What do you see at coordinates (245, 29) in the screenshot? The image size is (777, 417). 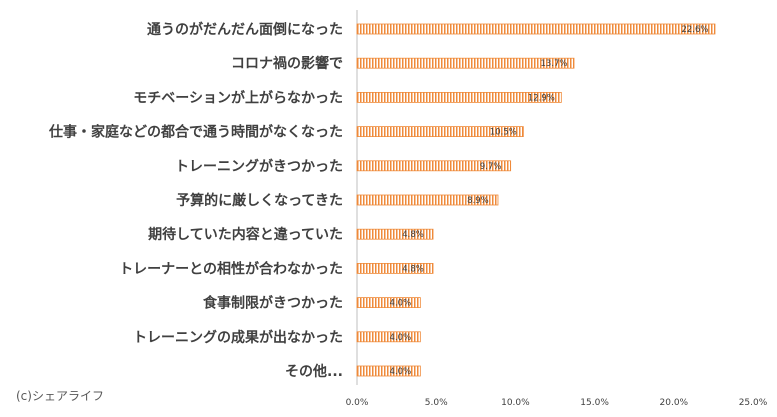 I see `category-label: 通うのがだんだん面倒になった` at bounding box center [245, 29].